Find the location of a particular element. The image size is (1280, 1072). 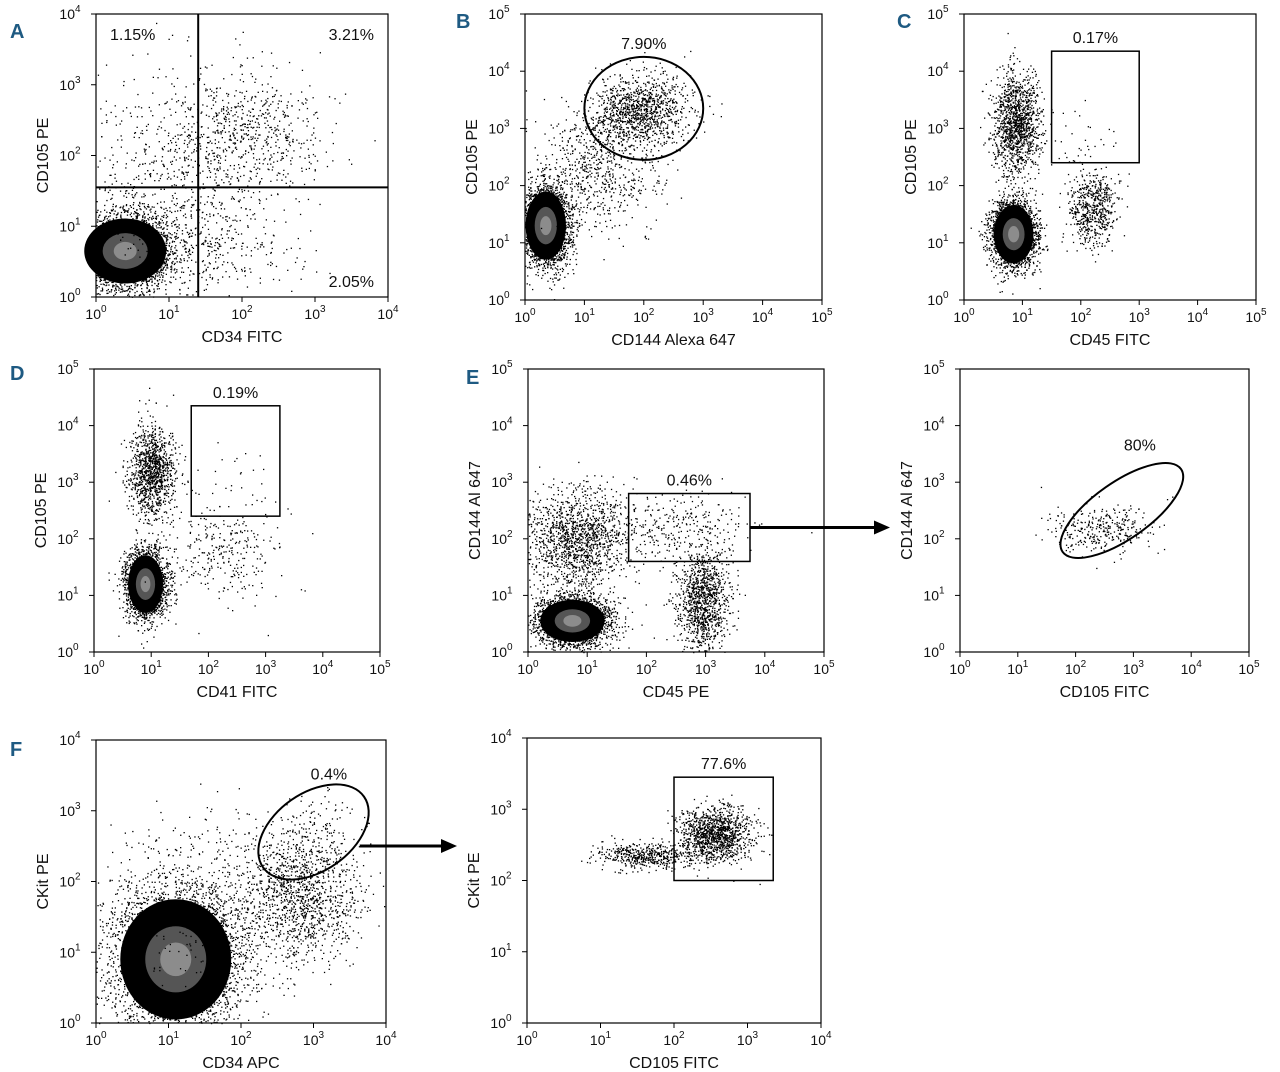

gate-percentage: 80% is located at coordinates (1140, 445).